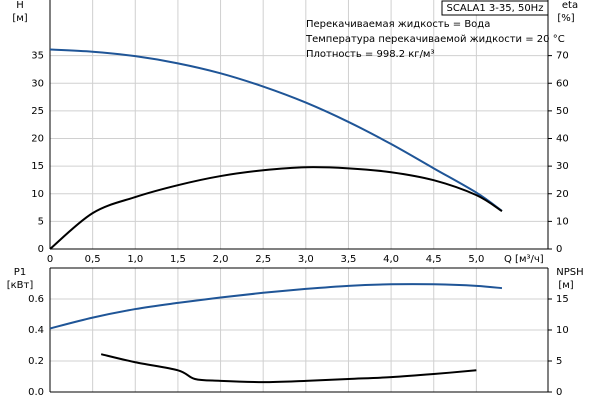 The height and width of the screenshot is (400, 600). Describe the element at coordinates (569, 272) in the screenshot. I see `y2-axis-label: NPSH` at that location.